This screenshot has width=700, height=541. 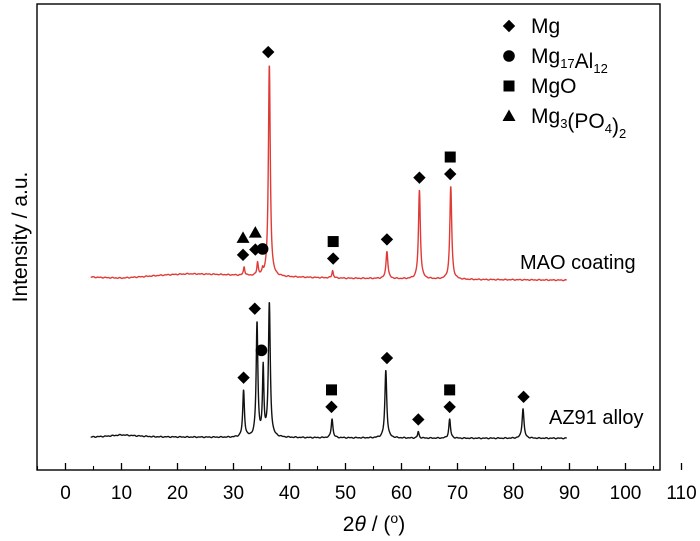 I want to click on x-tick-label: 10, so click(x=121, y=493).